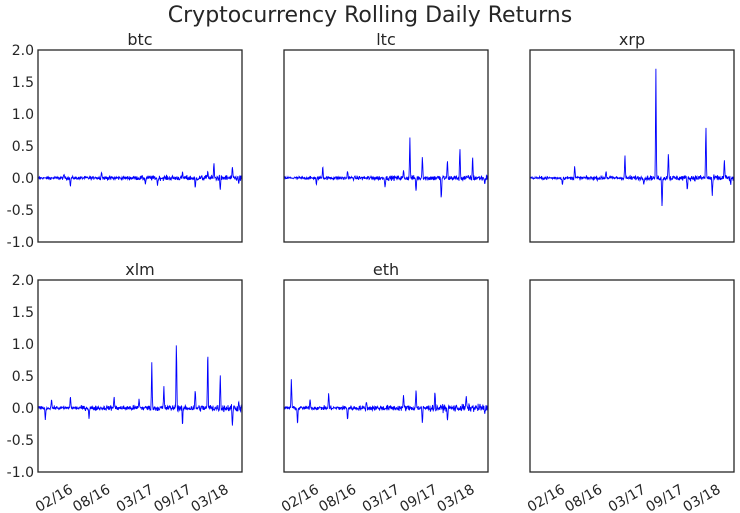 The width and height of the screenshot is (740, 513). I want to click on panel-title: xlm, so click(140, 269).